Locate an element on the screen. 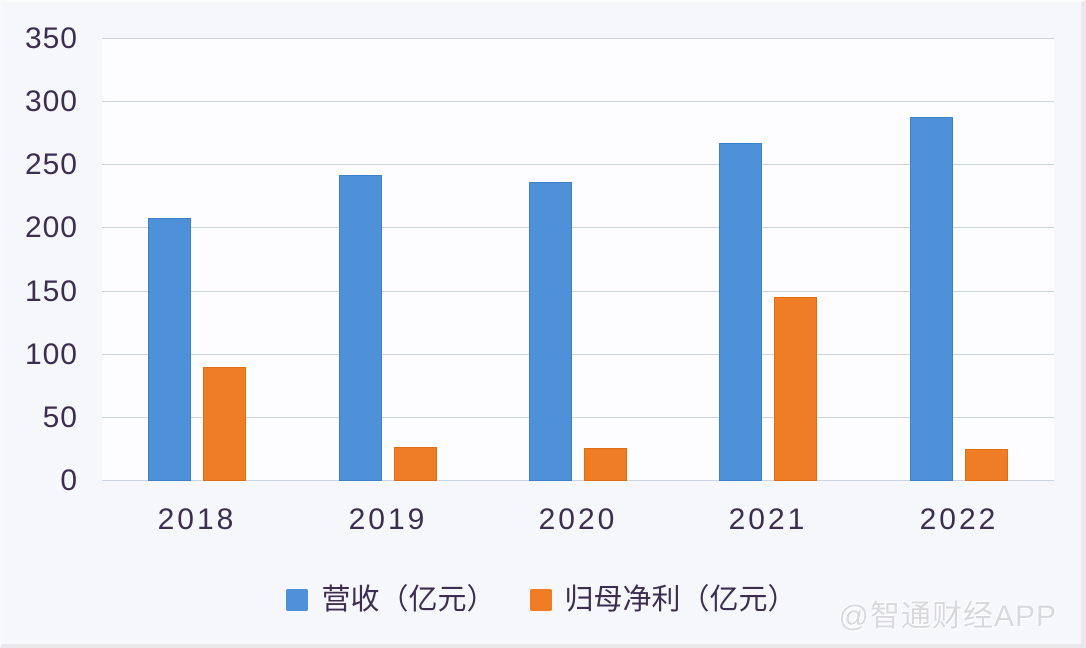  legend-item-net-profit: 归母净利（亿元） is located at coordinates (663, 600).